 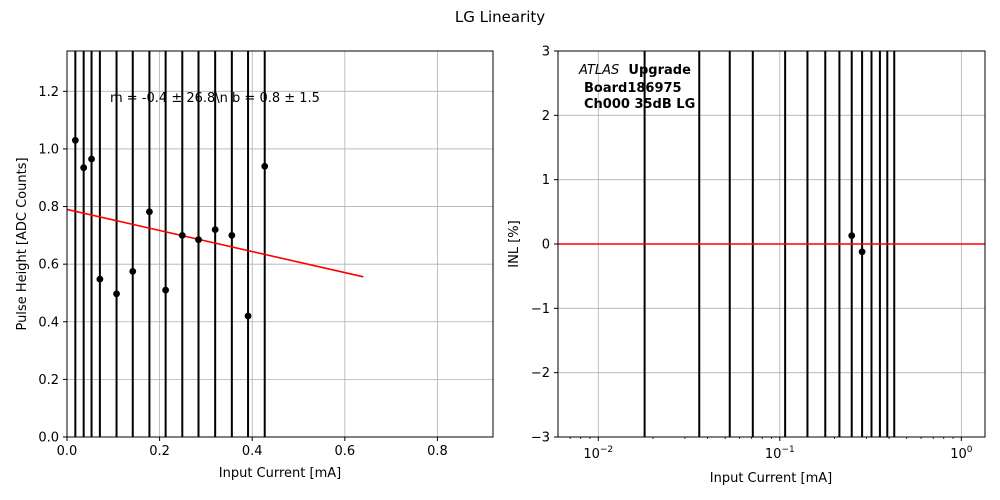 I want to click on board-label: Board186975, so click(x=633, y=88).